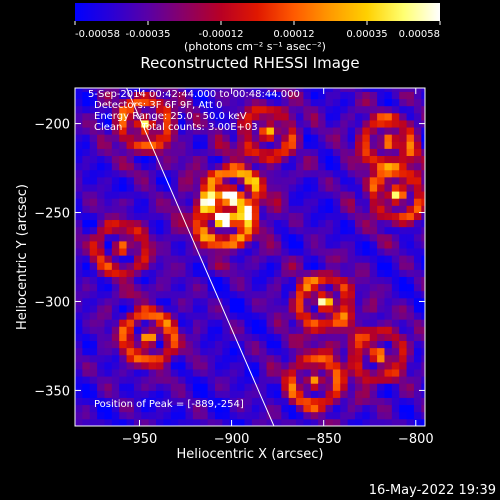 This screenshot has width=500, height=500. I want to click on x-tick-label: −850, so click(324, 439).